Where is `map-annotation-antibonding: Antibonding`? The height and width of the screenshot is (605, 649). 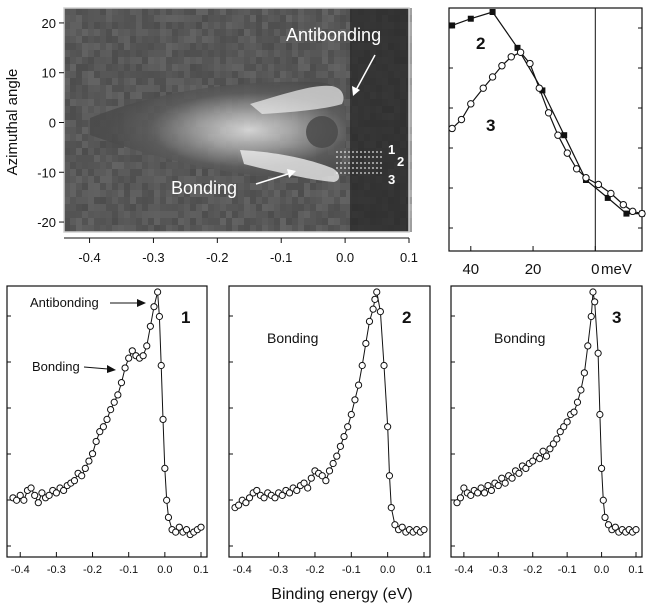 map-annotation-antibonding: Antibonding is located at coordinates (333, 35).